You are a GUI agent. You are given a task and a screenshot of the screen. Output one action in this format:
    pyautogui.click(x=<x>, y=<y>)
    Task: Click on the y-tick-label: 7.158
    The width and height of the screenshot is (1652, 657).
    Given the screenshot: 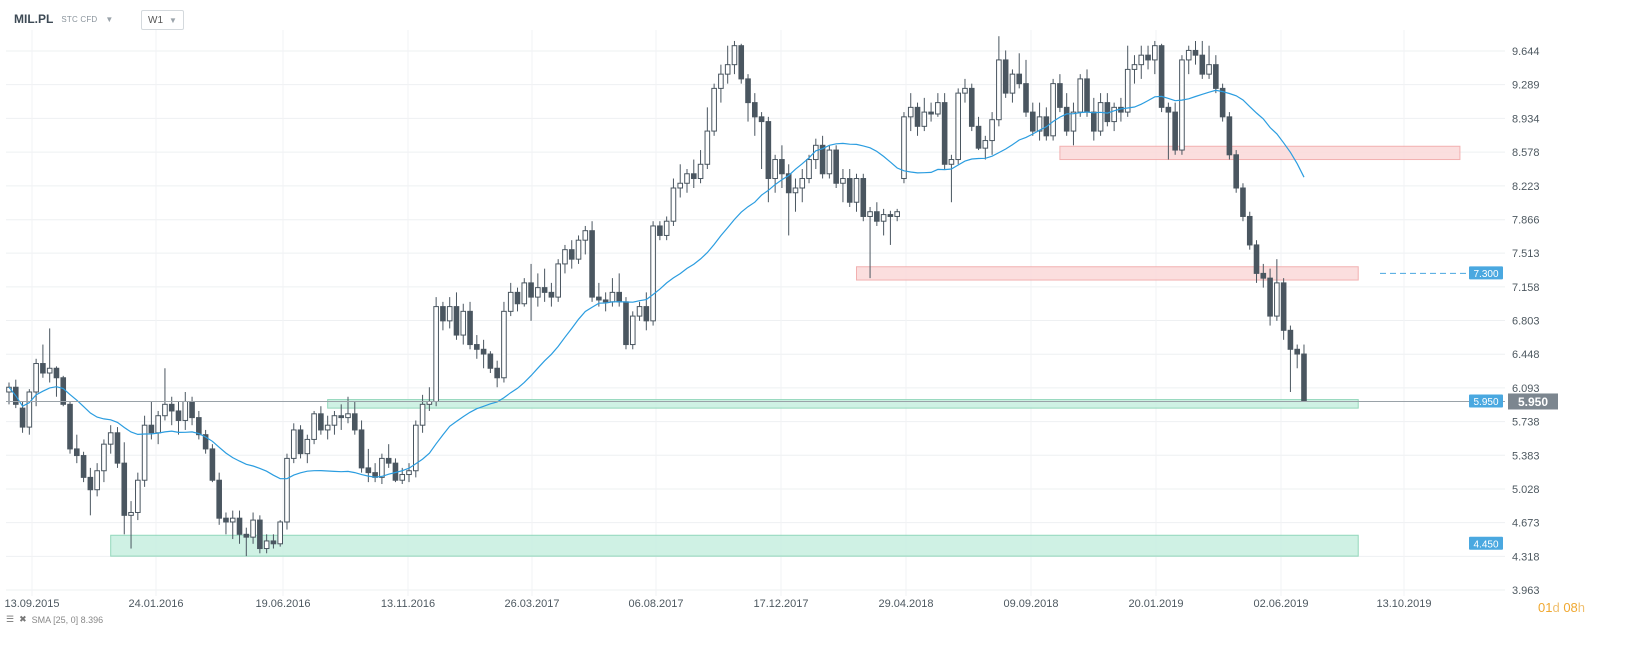 What is the action you would take?
    pyautogui.click(x=1526, y=288)
    